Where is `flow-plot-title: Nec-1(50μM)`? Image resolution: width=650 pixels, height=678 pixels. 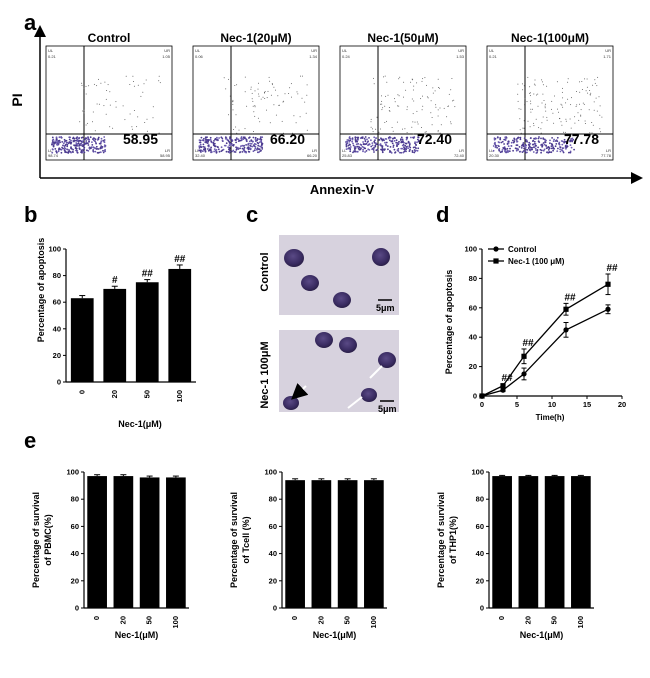 flow-plot-title: Nec-1(50μM) is located at coordinates (402, 38).